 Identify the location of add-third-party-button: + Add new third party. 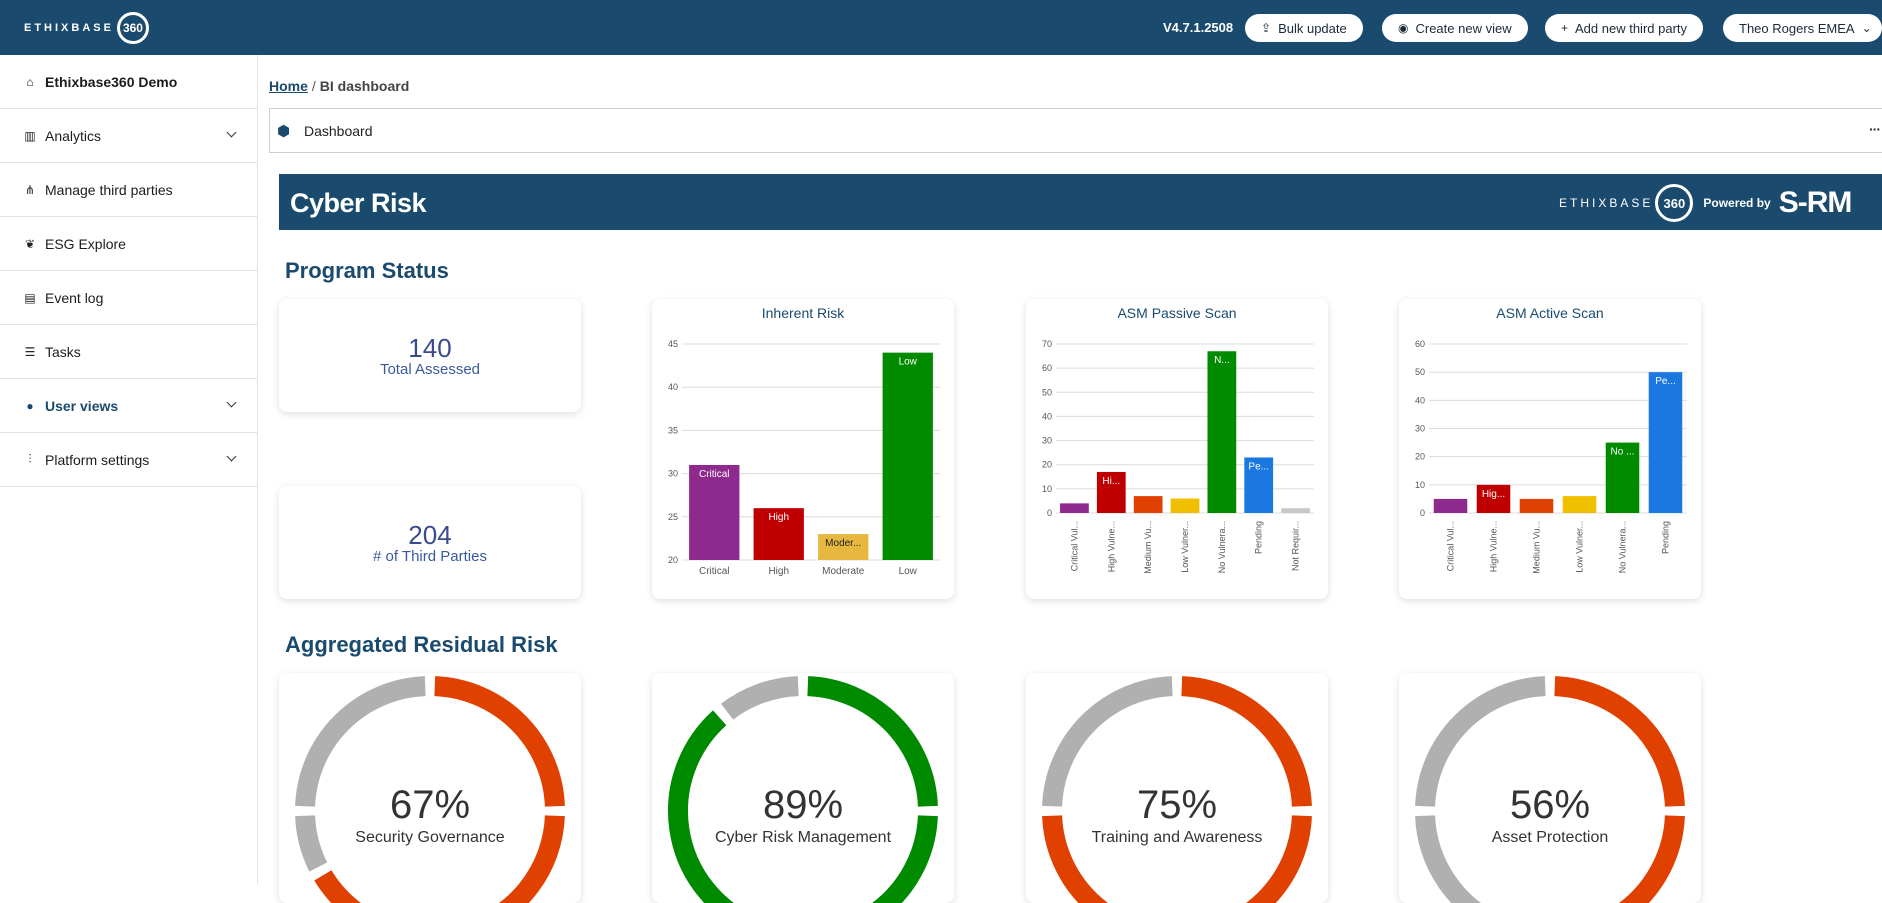
(1624, 28).